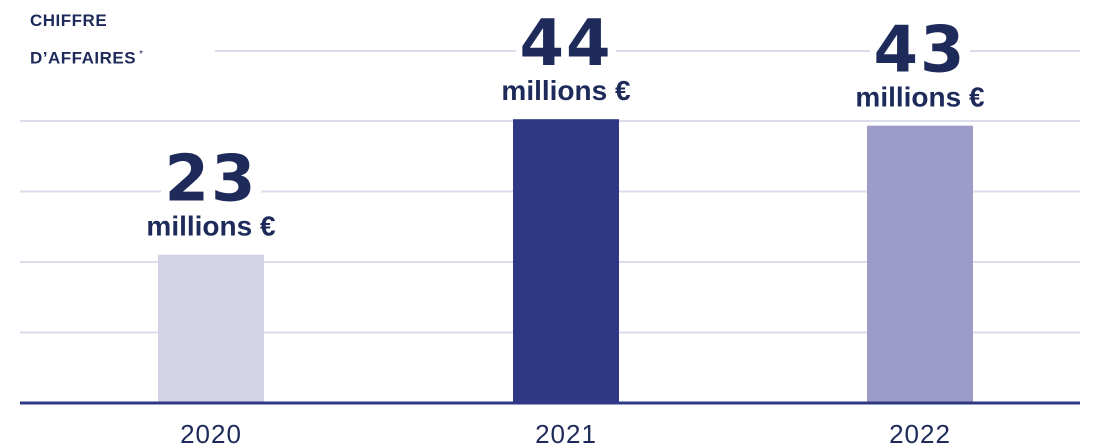 This screenshot has width=1096, height=447. I want to click on value-label: 43, so click(919, 51).